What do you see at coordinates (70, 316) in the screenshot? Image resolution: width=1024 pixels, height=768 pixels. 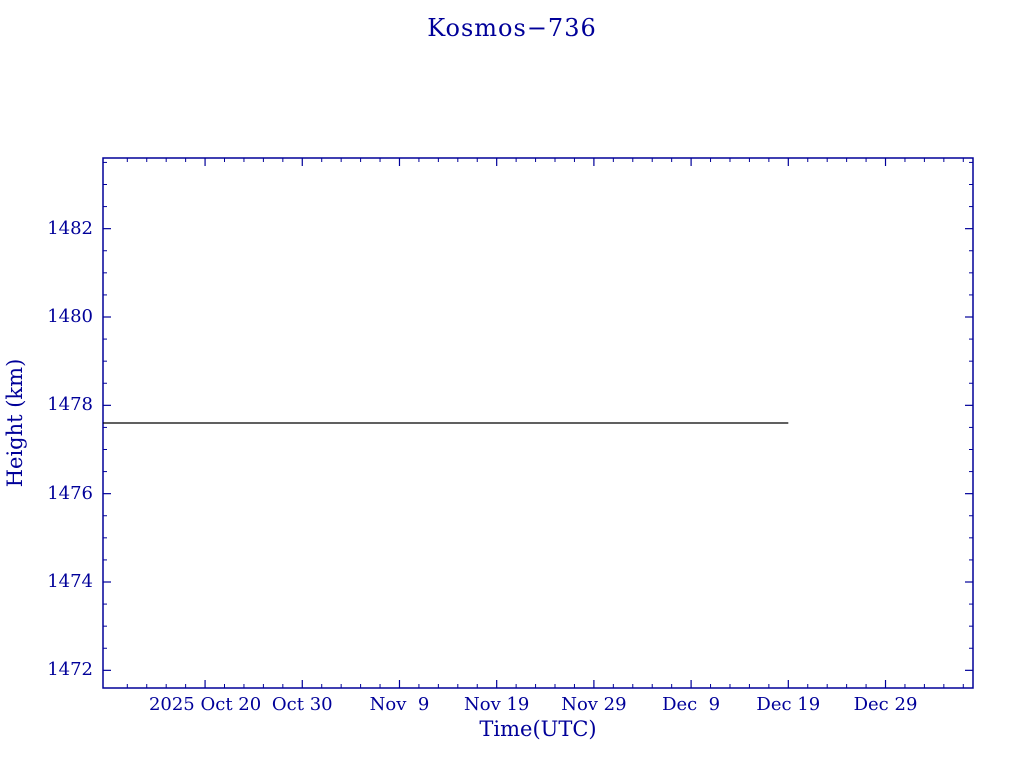 I see `y-tick-label: 1480` at bounding box center [70, 316].